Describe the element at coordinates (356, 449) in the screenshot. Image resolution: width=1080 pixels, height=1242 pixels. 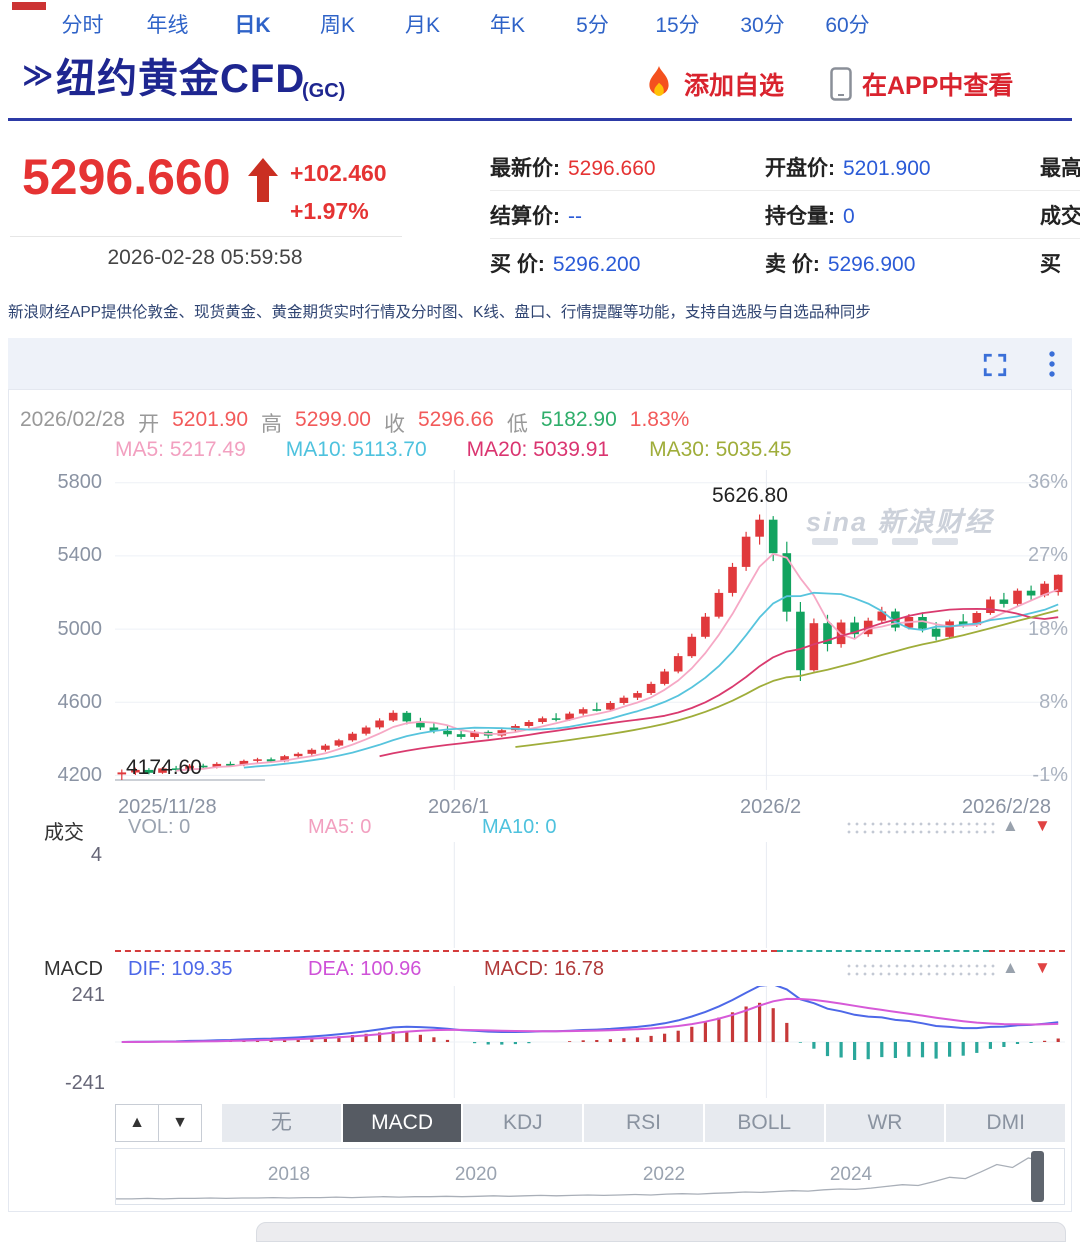
I see `ma10-legend: MA10: 5113.70` at that location.